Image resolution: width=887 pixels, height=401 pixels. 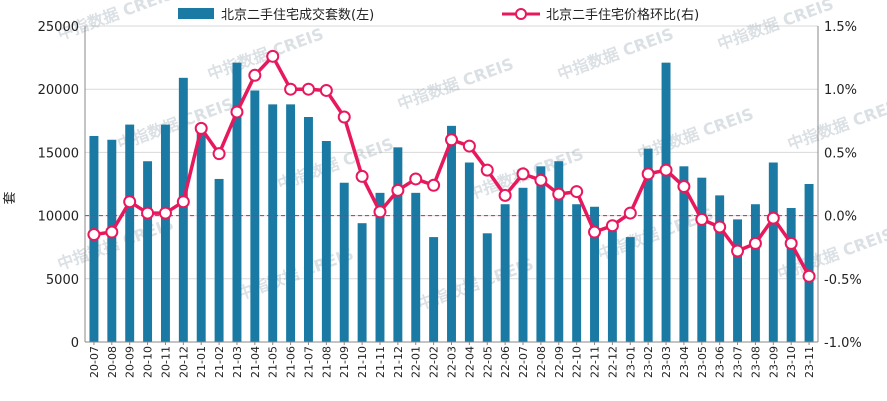 I want to click on left-axis: 0 5000 10000 15000 20000 25000, so click(x=62, y=185).